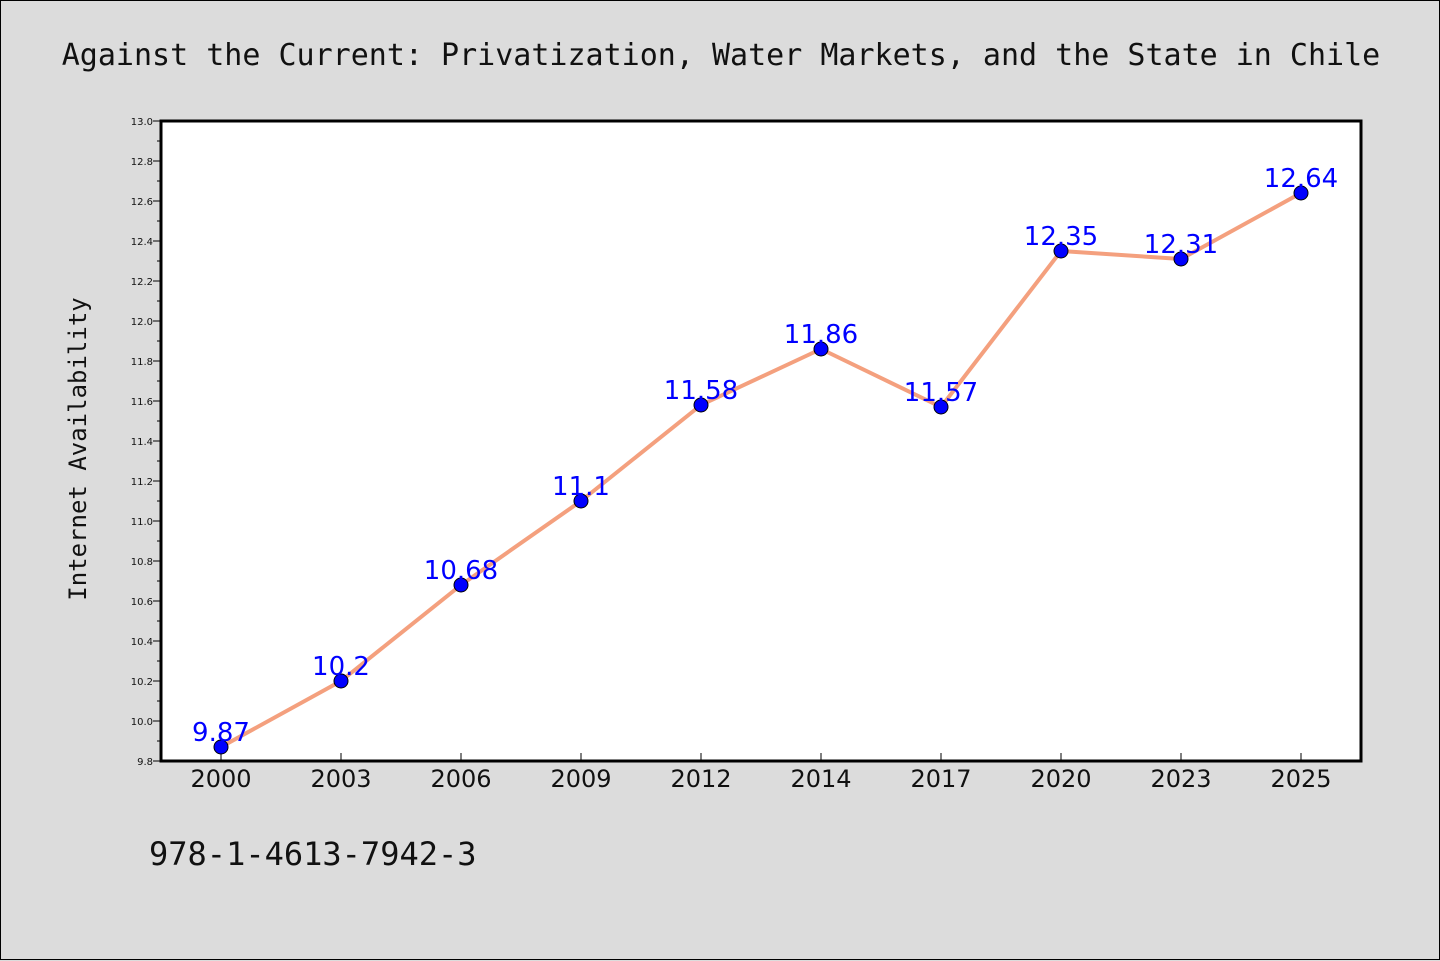  What do you see at coordinates (313, 854) in the screenshot?
I see `isbn-text: 978-1-4613-7942-3` at bounding box center [313, 854].